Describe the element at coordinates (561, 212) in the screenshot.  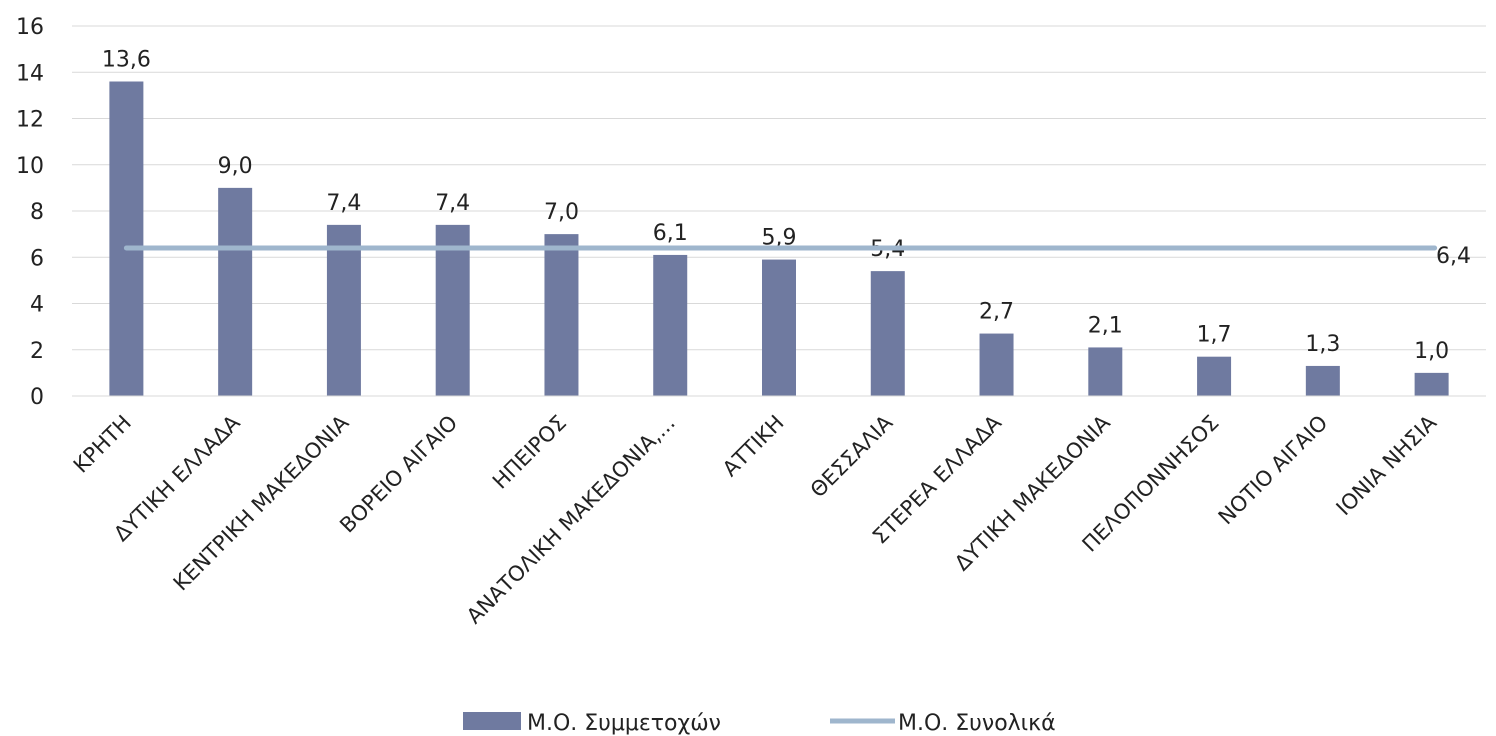
I see `bar-data-label: 7,0` at that location.